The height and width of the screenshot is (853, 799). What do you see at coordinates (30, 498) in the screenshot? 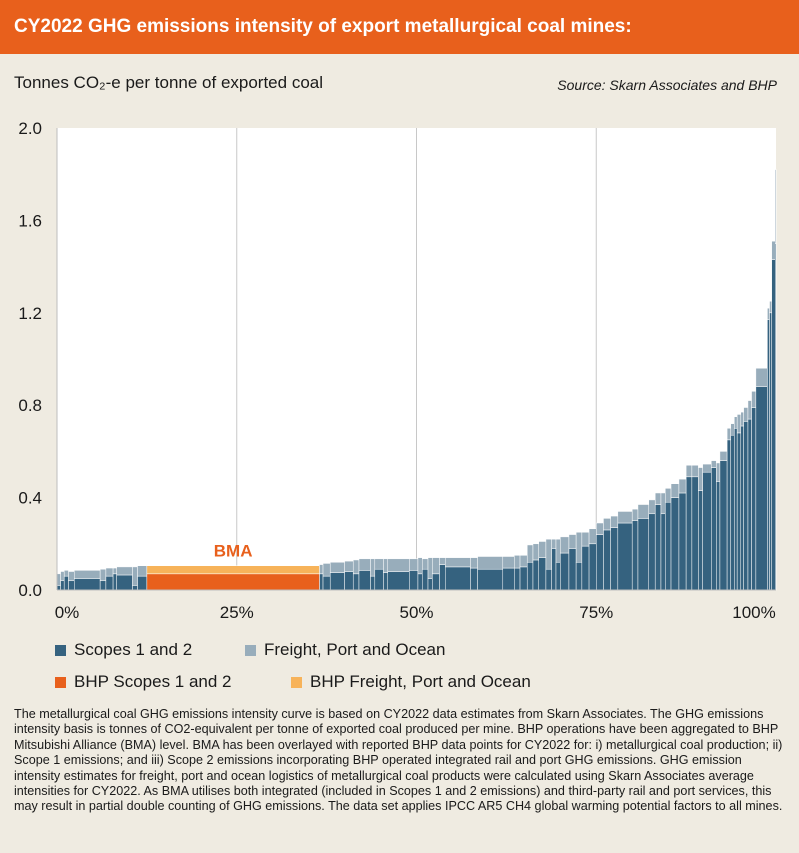
I see `y-tick-label: 0.4` at bounding box center [30, 498].